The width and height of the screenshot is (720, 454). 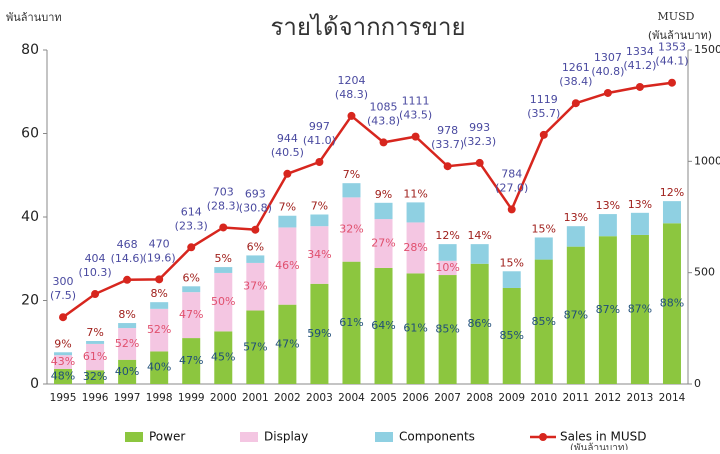 I want to click on sales-label: 703, so click(x=223, y=191).